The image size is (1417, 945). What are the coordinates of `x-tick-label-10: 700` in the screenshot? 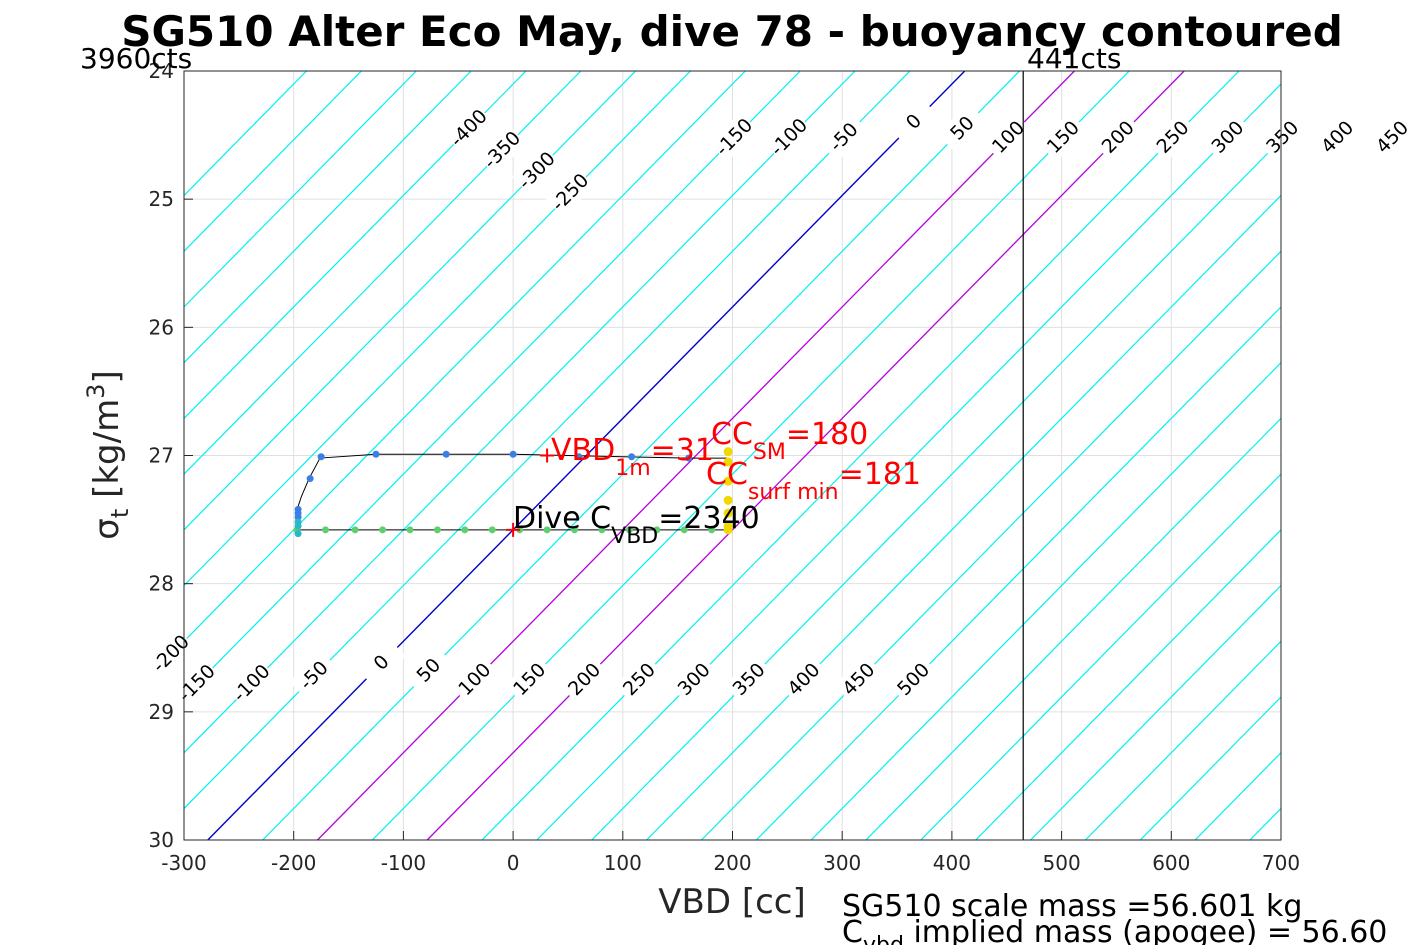 It's located at (1281, 863).